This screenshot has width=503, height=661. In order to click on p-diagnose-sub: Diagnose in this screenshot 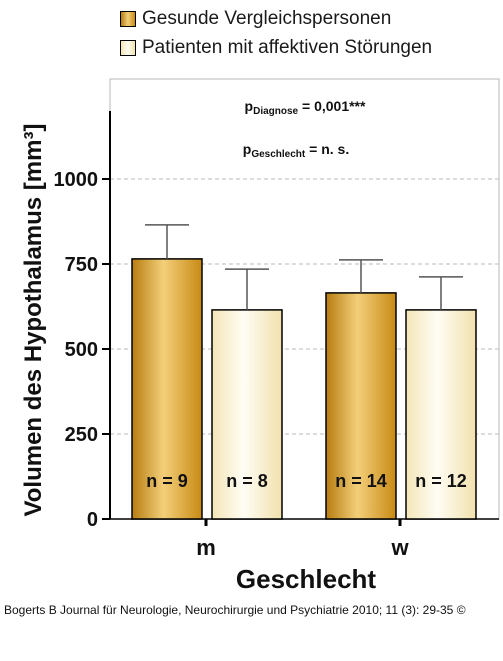, I will do `click(275, 111)`.